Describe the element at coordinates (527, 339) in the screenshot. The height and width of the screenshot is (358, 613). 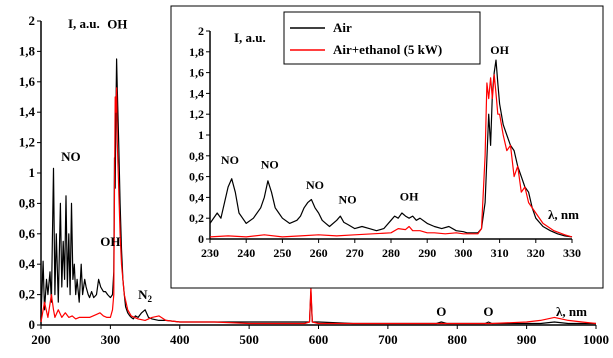
I see `main-x-tick-label: 900` at that location.